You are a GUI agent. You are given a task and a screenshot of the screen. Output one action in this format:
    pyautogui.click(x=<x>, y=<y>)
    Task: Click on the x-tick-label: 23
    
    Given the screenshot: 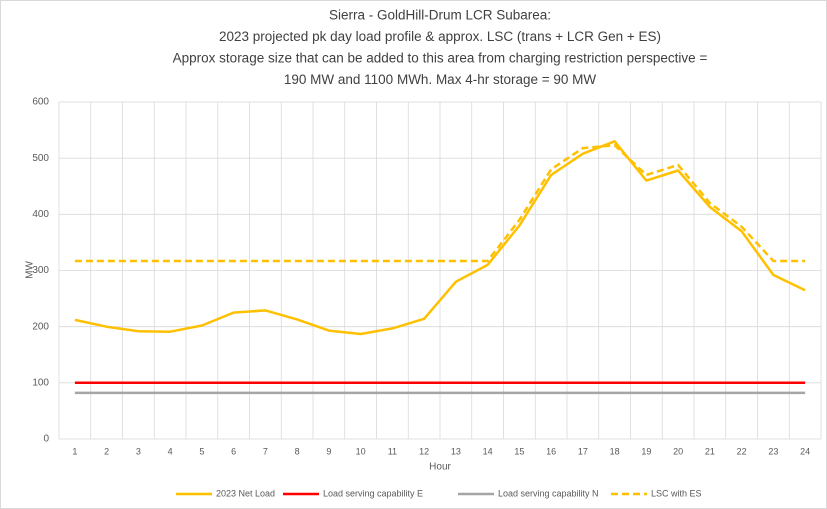 What is the action you would take?
    pyautogui.click(x=773, y=451)
    